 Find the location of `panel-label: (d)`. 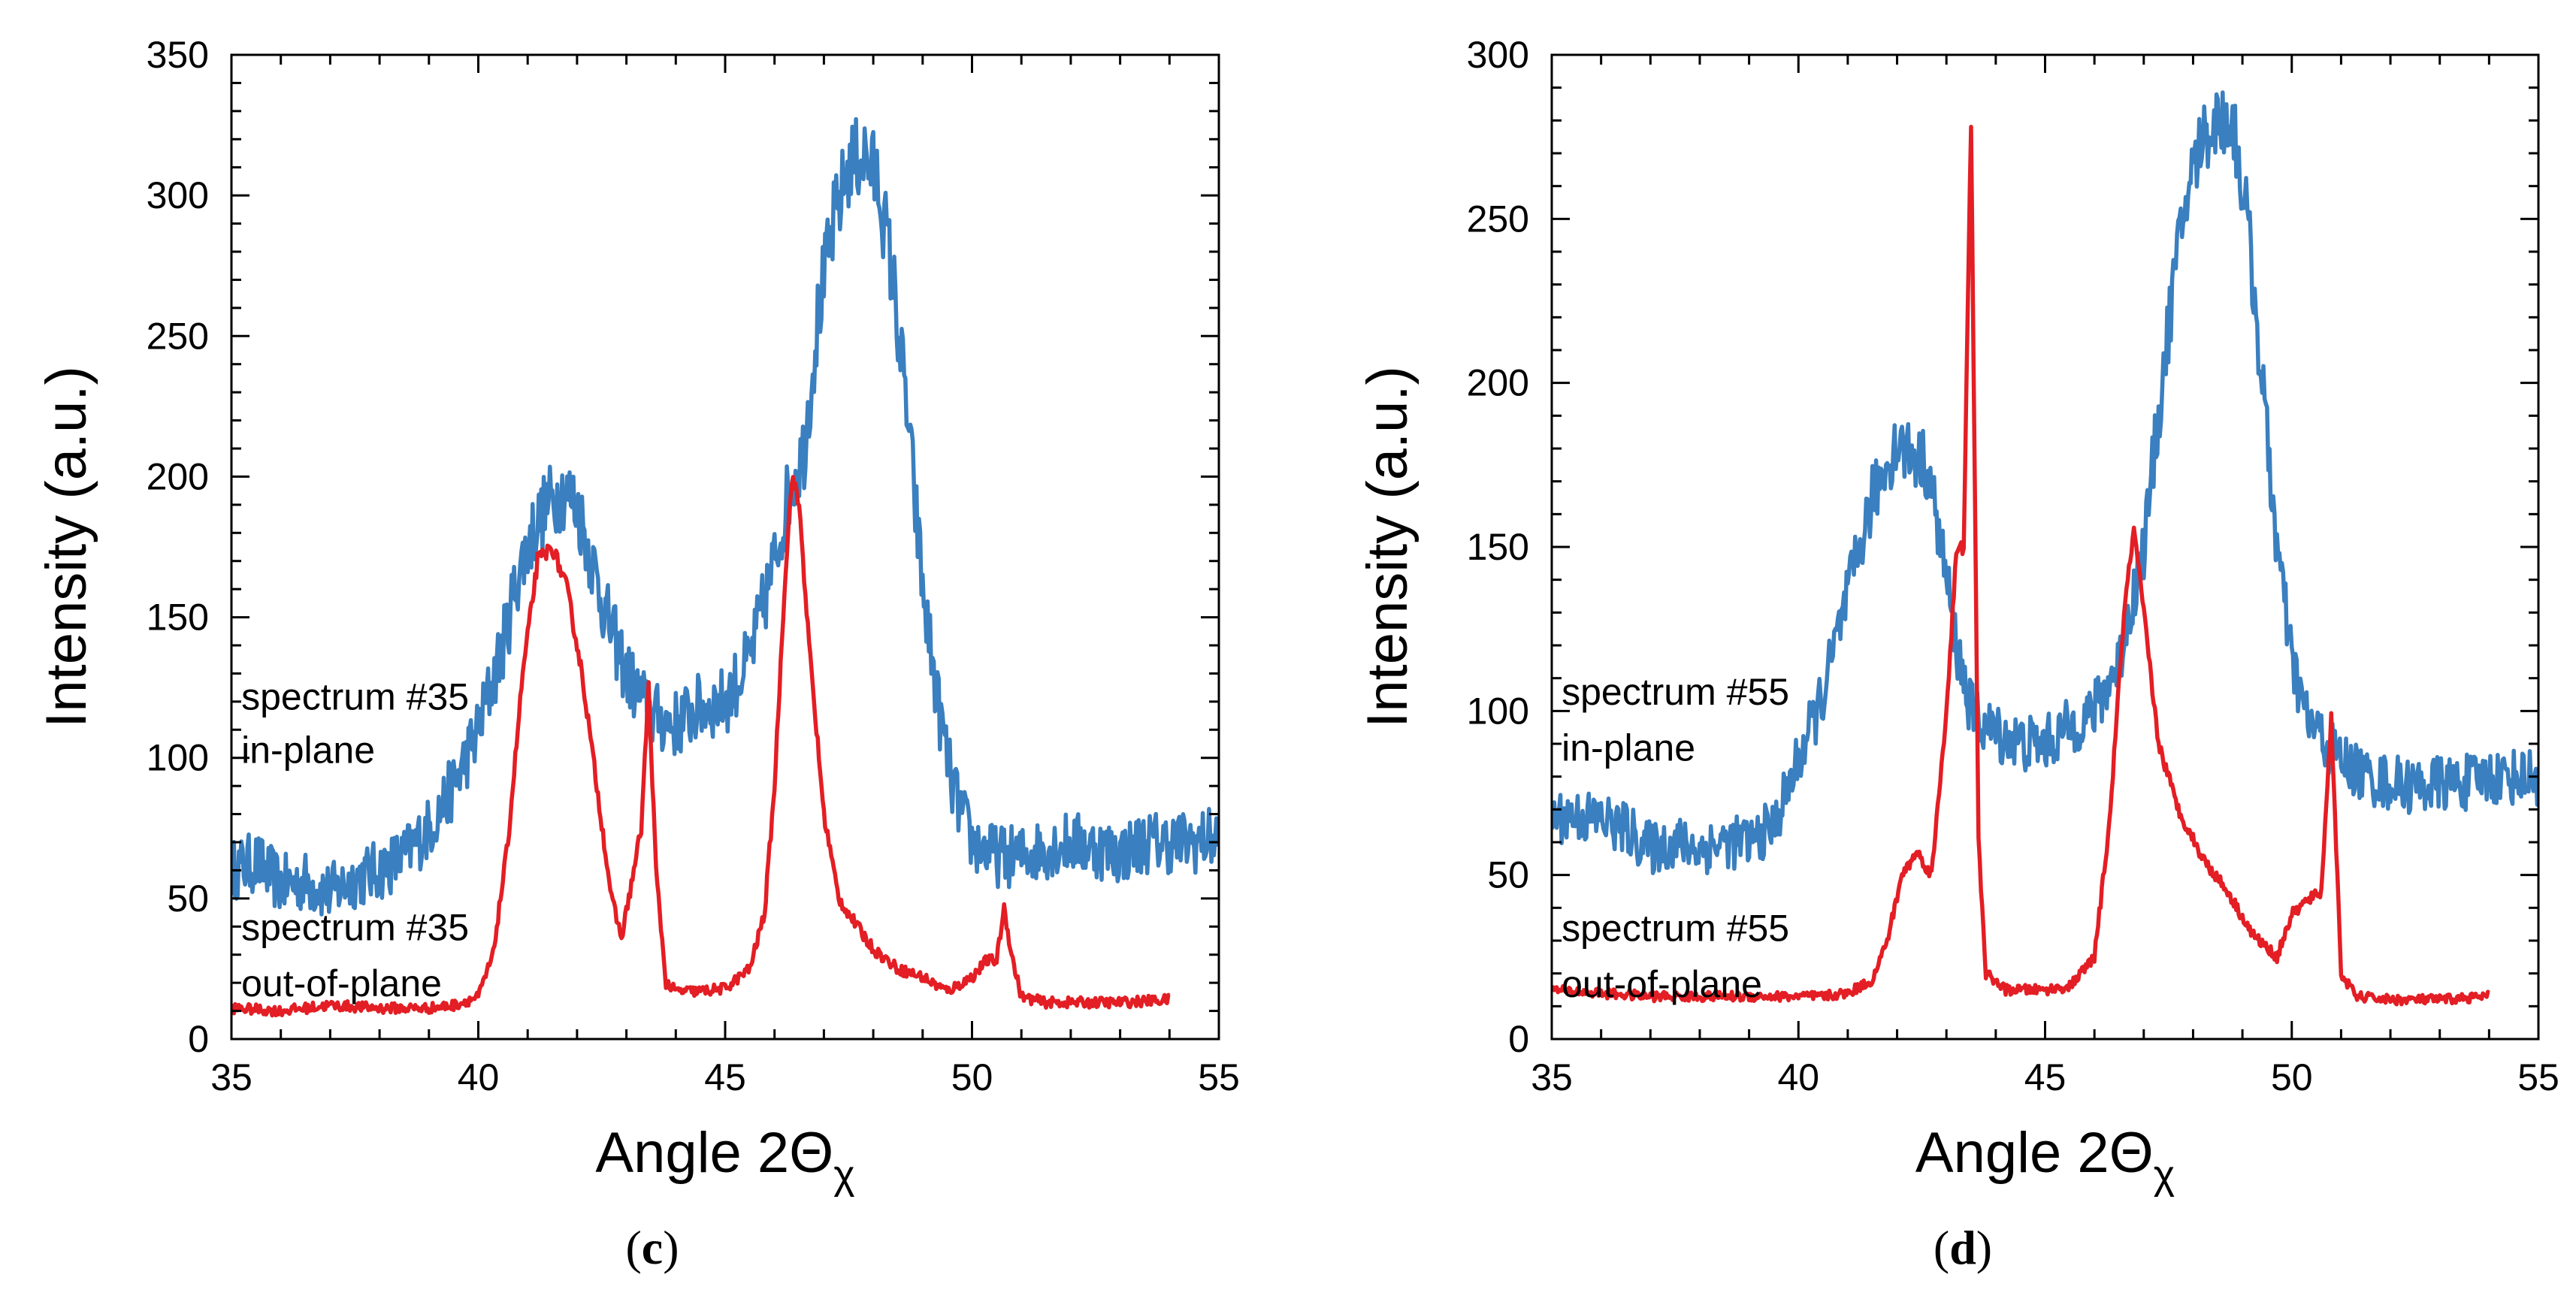

panel-label: (d) is located at coordinates (1963, 1247).